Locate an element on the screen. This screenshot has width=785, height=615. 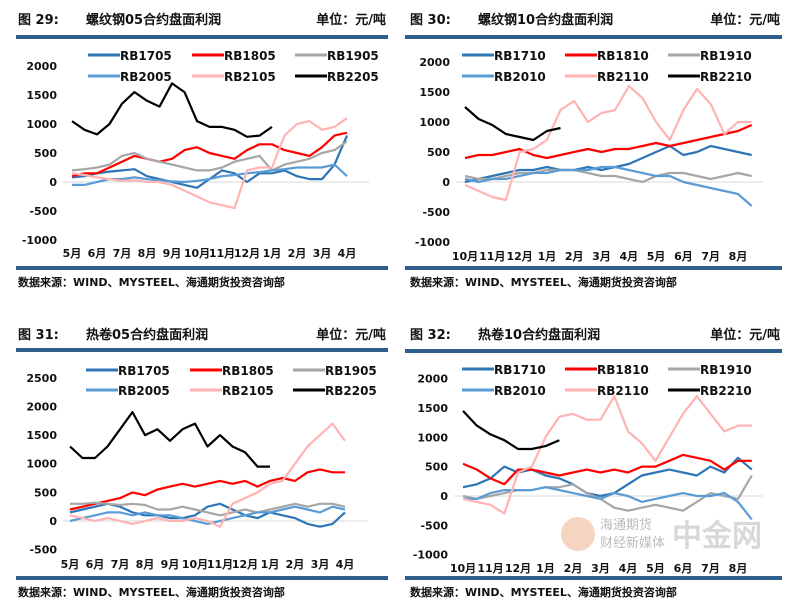
series-line-rb2105 is located at coordinates (207, 475).